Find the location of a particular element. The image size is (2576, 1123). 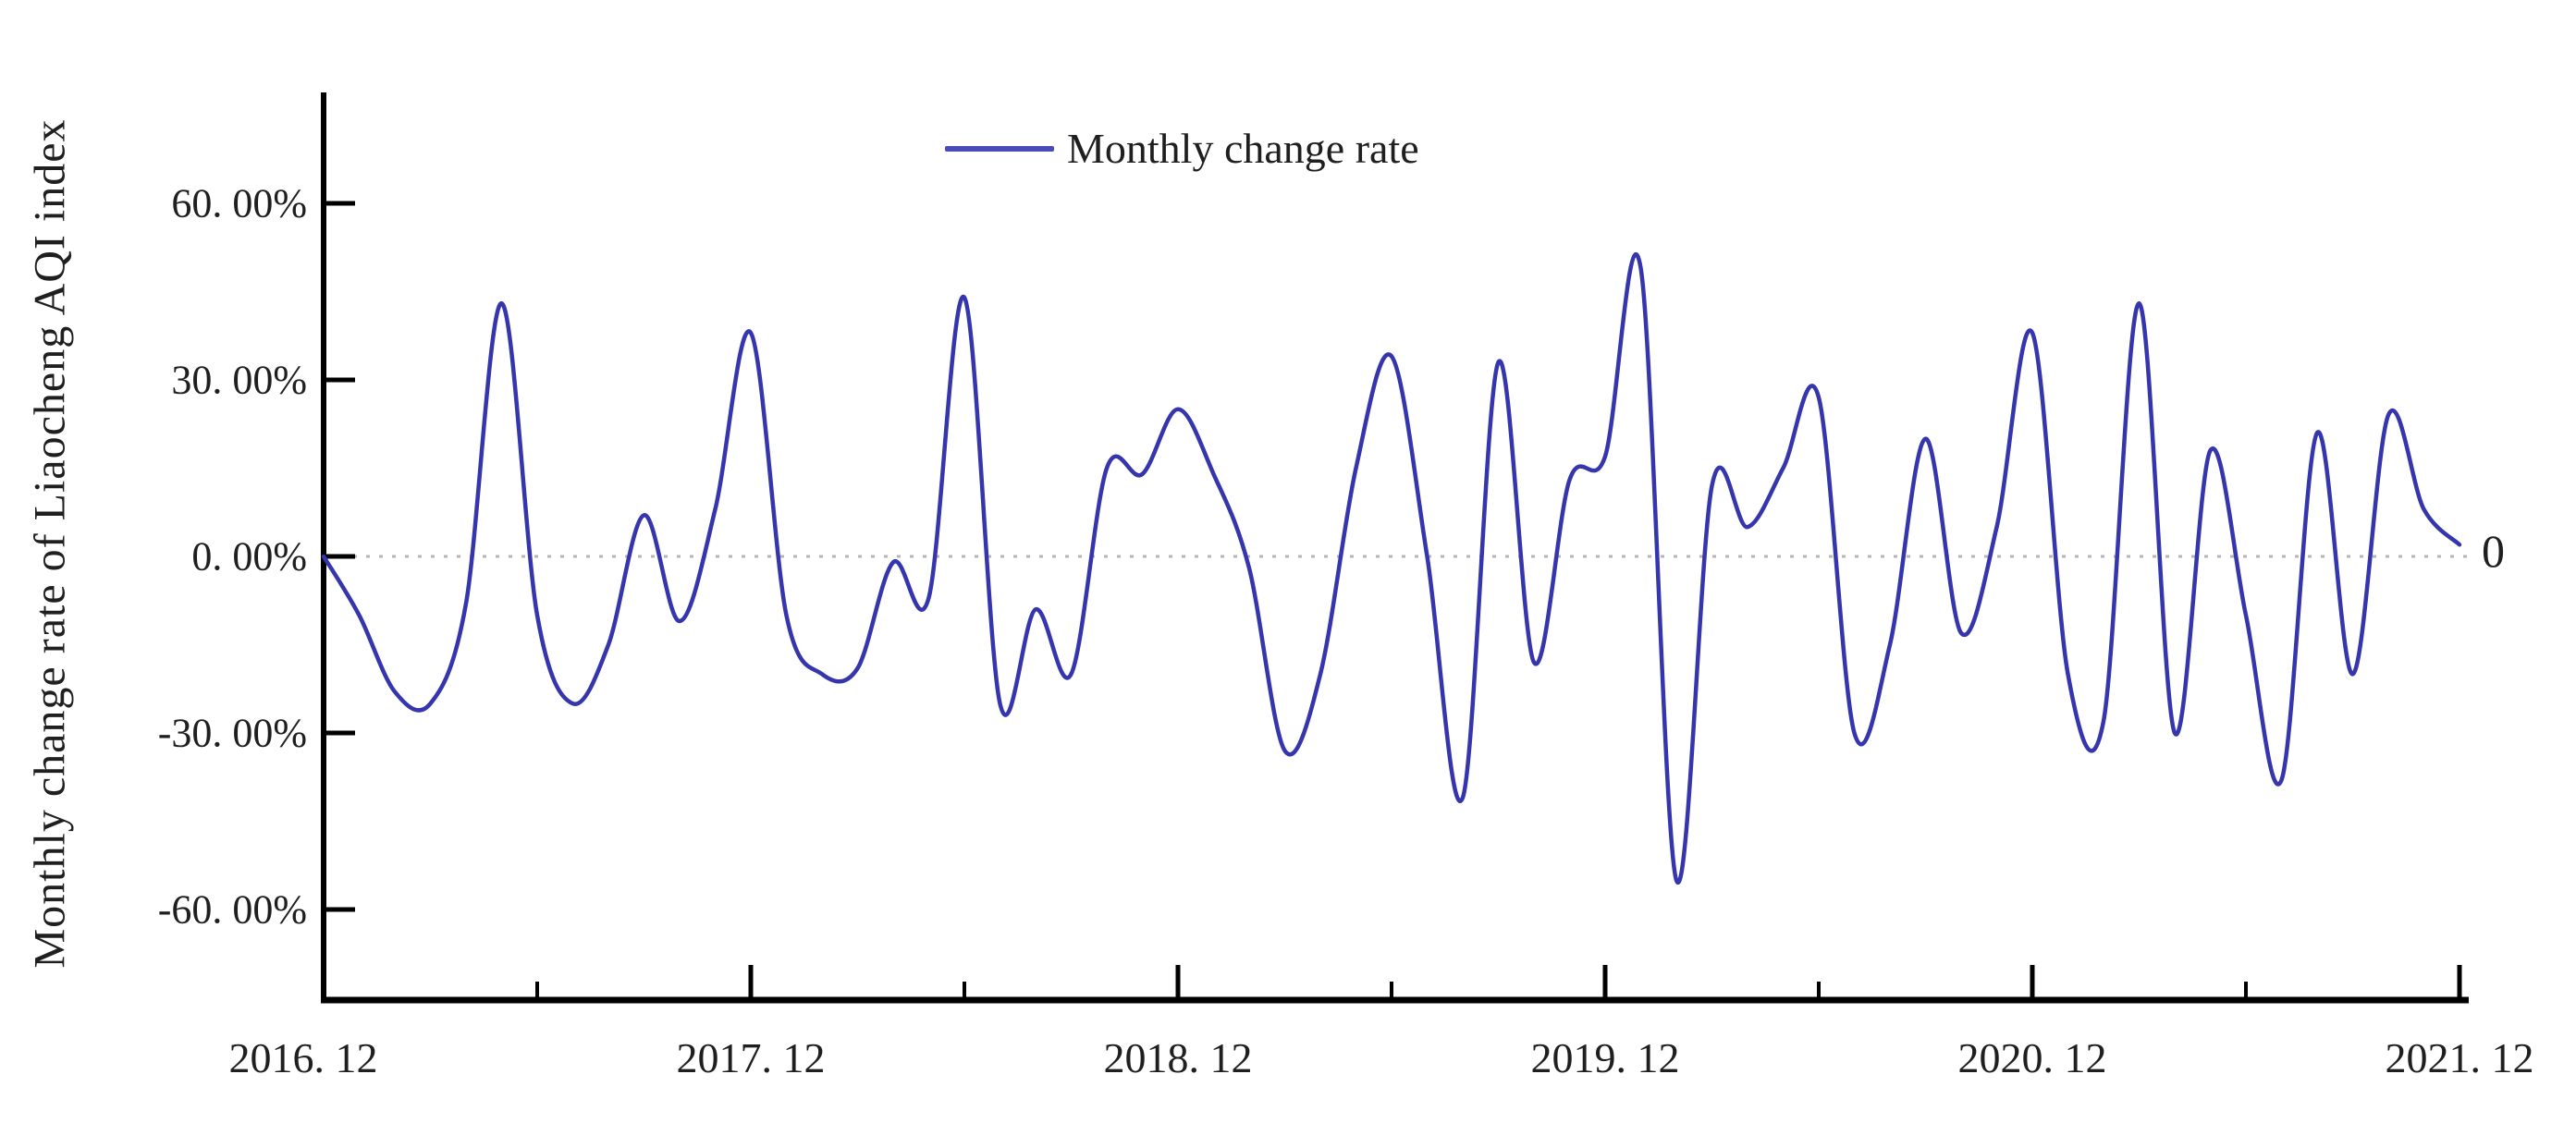

y-tick-label: -30. 00% is located at coordinates (232, 733).